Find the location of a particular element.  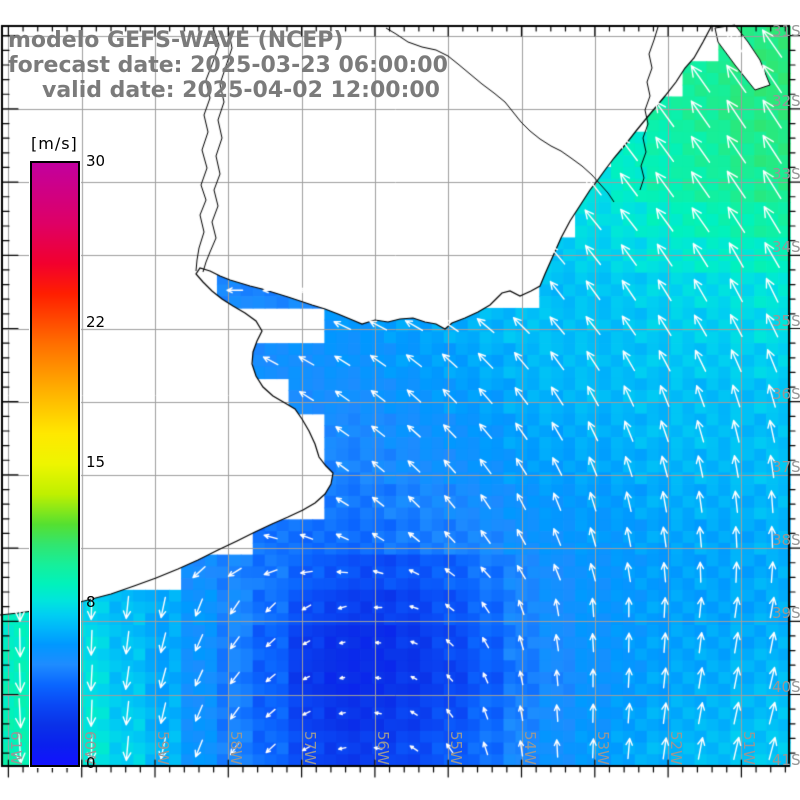

colorbar-gradient is located at coordinates (55, 464).